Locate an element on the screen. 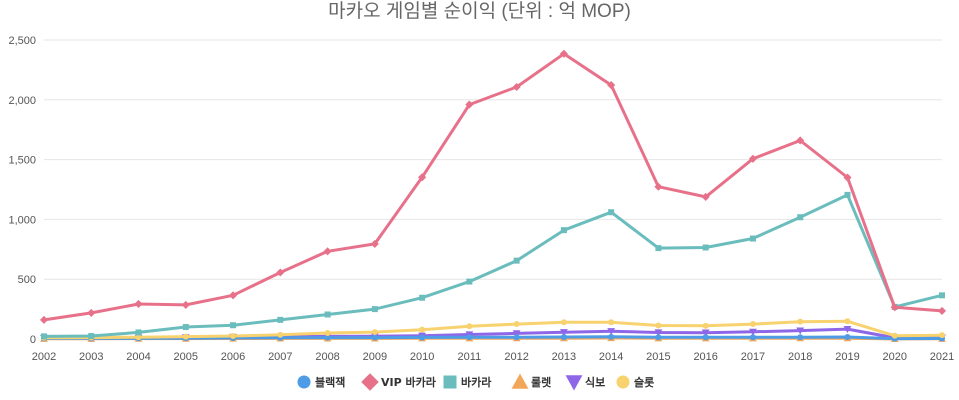 The width and height of the screenshot is (959, 400). legend-item: VIP 바카라 is located at coordinates (399, 382).